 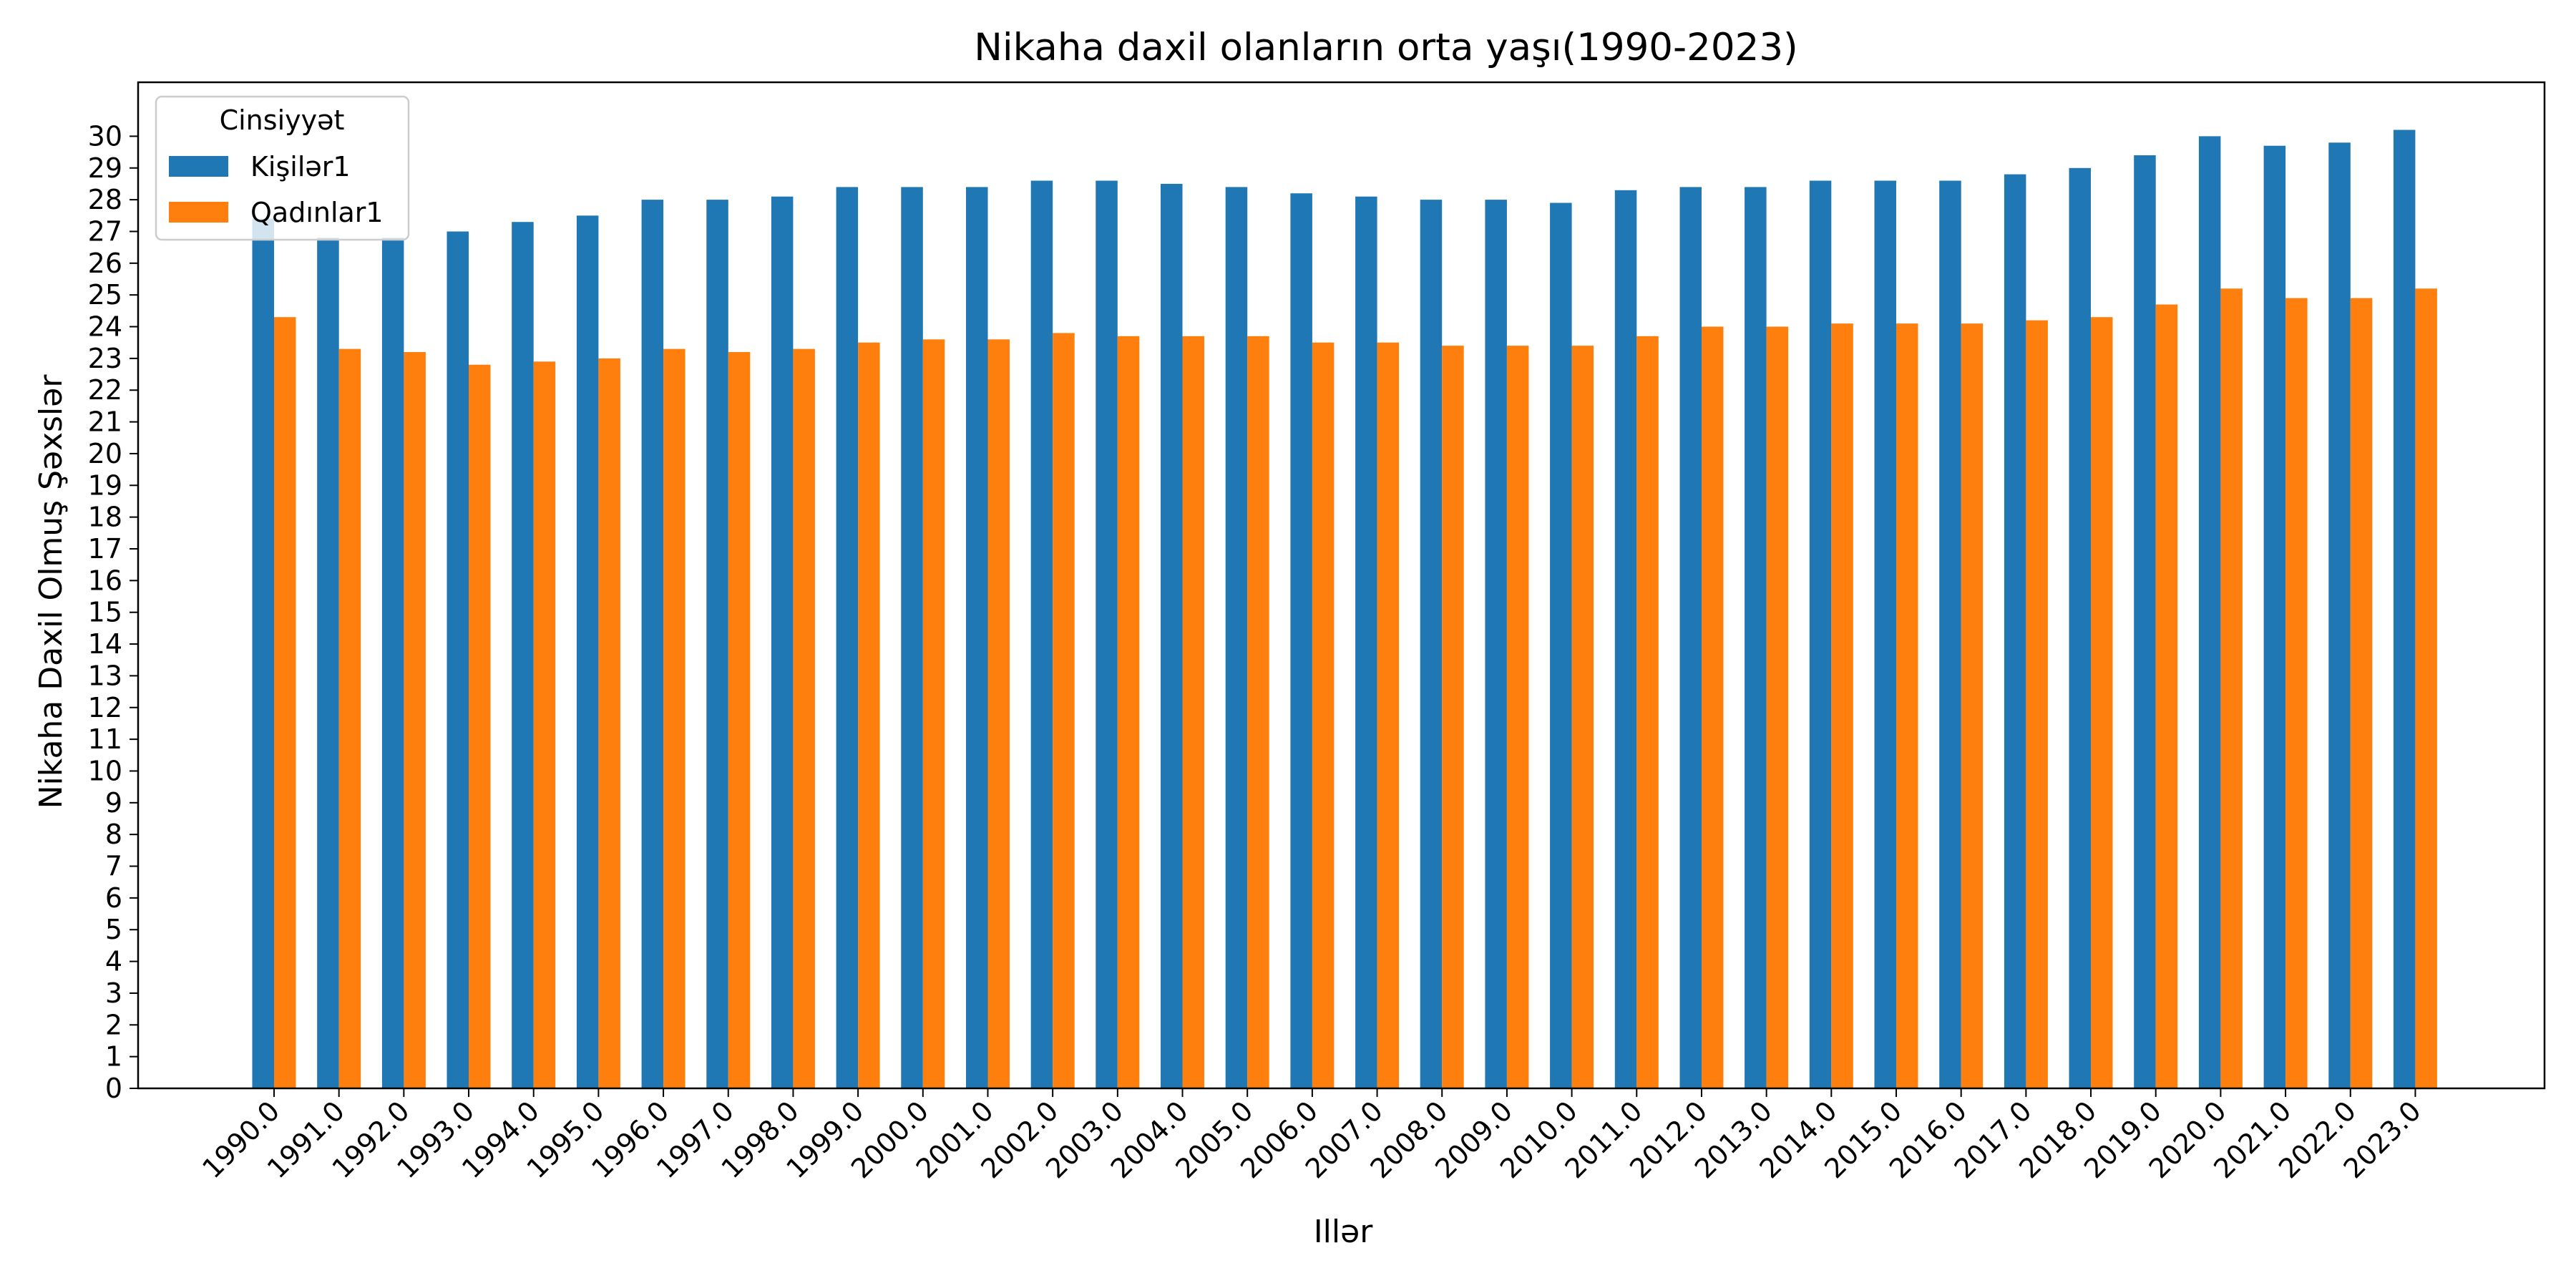 What do you see at coordinates (105, 644) in the screenshot?
I see `y-tick-label: 14` at bounding box center [105, 644].